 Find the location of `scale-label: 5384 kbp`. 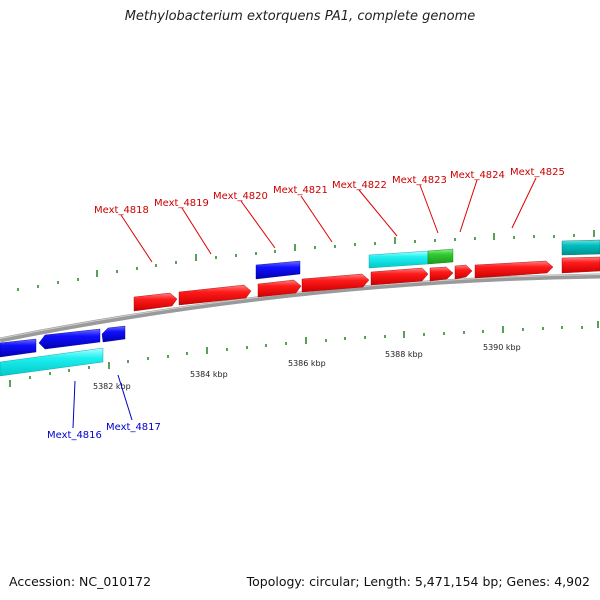

scale-label: 5384 kbp is located at coordinates (209, 374).